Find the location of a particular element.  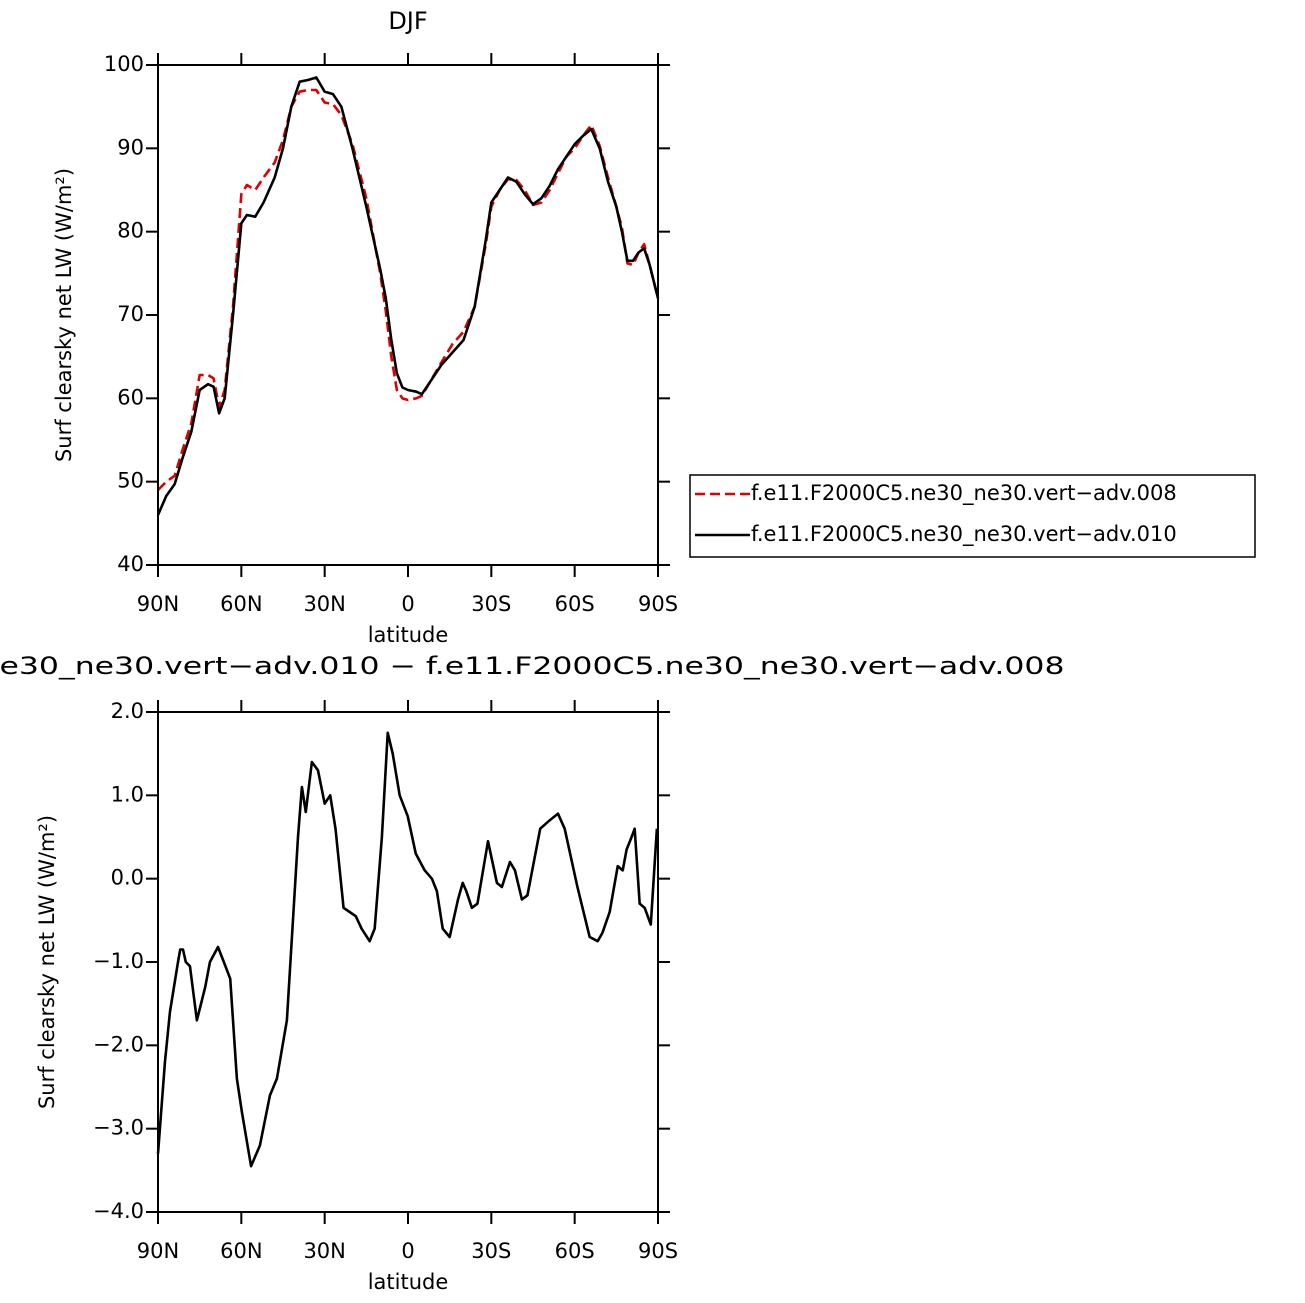

y-tick-label: 80 is located at coordinates (130, 231).